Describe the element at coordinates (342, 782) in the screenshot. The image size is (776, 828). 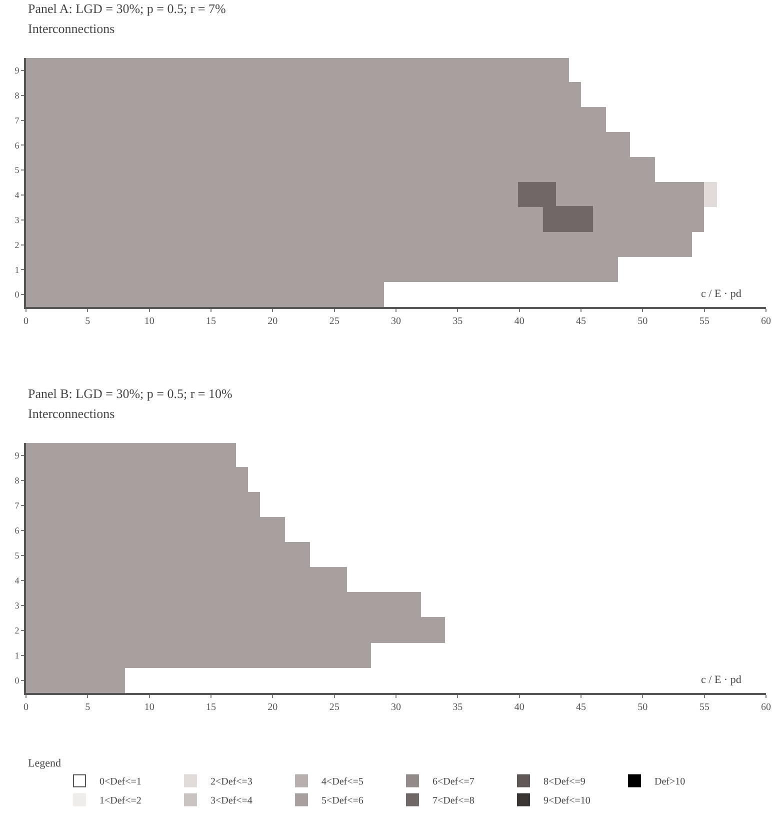
I see `legend-label: 4<Def<=5` at that location.